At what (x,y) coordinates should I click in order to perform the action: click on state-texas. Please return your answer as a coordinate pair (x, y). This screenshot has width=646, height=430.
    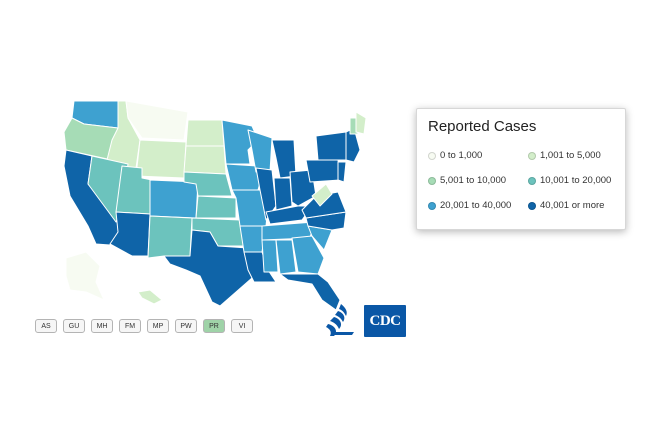
    Looking at the image, I should click on (208, 268).